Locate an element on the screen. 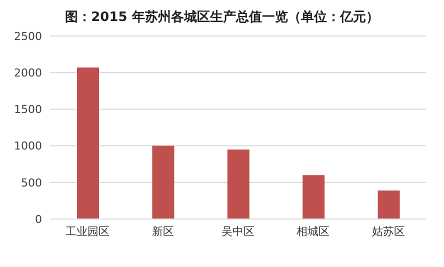  y-tick-label: 2000 is located at coordinates (28, 73).